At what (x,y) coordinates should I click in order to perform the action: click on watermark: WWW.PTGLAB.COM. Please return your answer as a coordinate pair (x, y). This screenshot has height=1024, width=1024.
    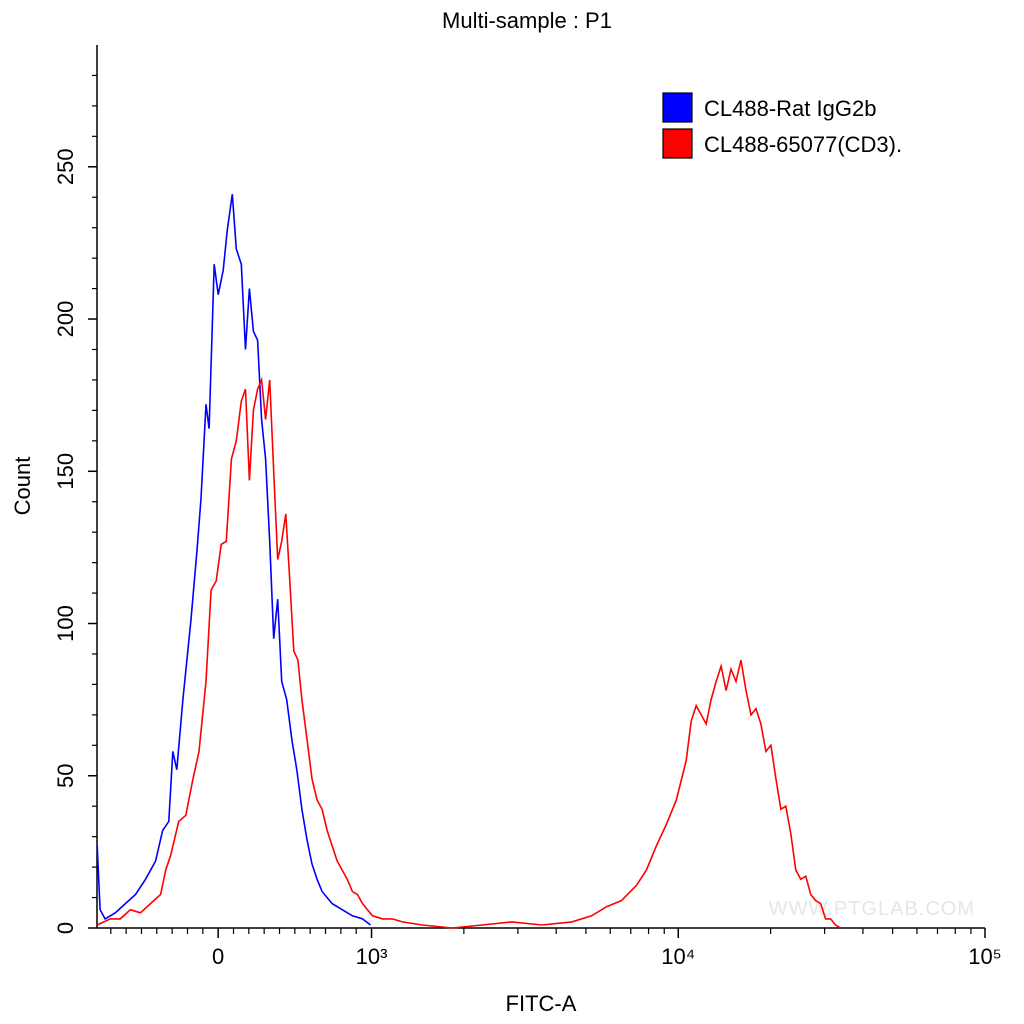
    Looking at the image, I should click on (872, 909).